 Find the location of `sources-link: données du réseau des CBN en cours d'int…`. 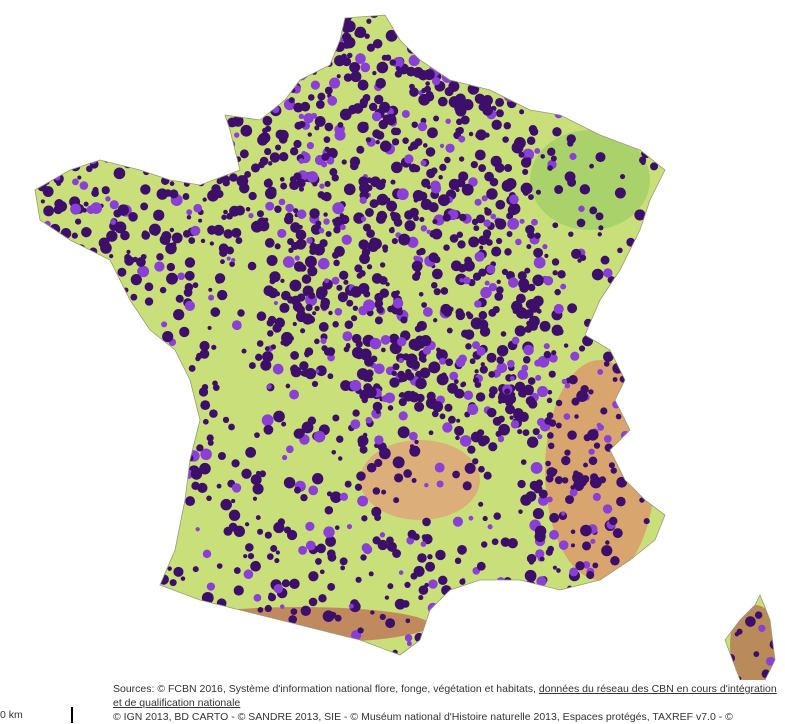

sources-link: données du réseau des CBN en cours d'int… is located at coordinates (445, 696).